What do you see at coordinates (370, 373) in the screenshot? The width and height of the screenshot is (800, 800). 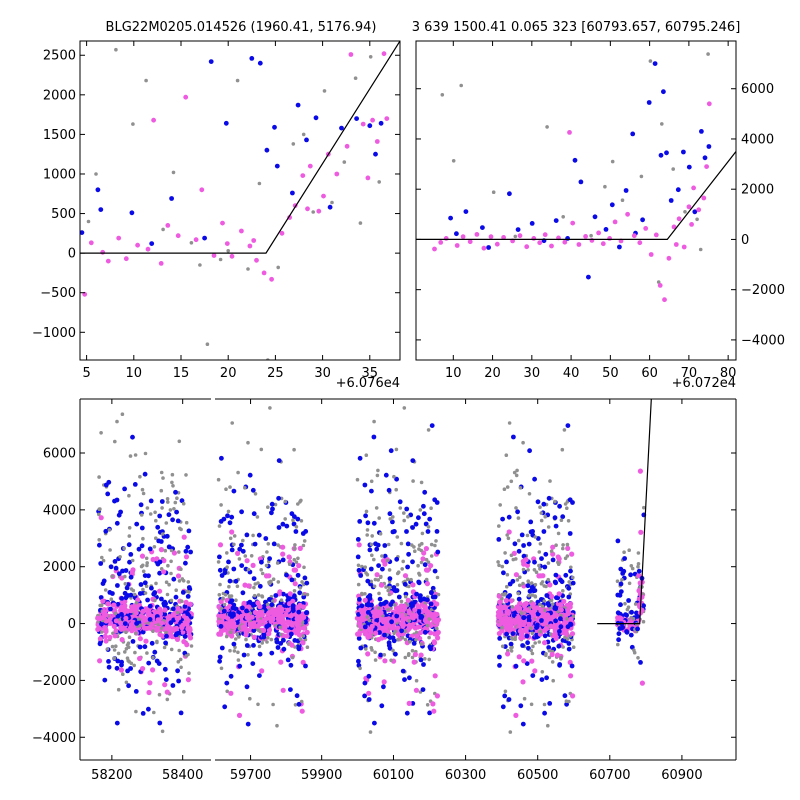 I see `x-tick-label: 35` at bounding box center [370, 373].